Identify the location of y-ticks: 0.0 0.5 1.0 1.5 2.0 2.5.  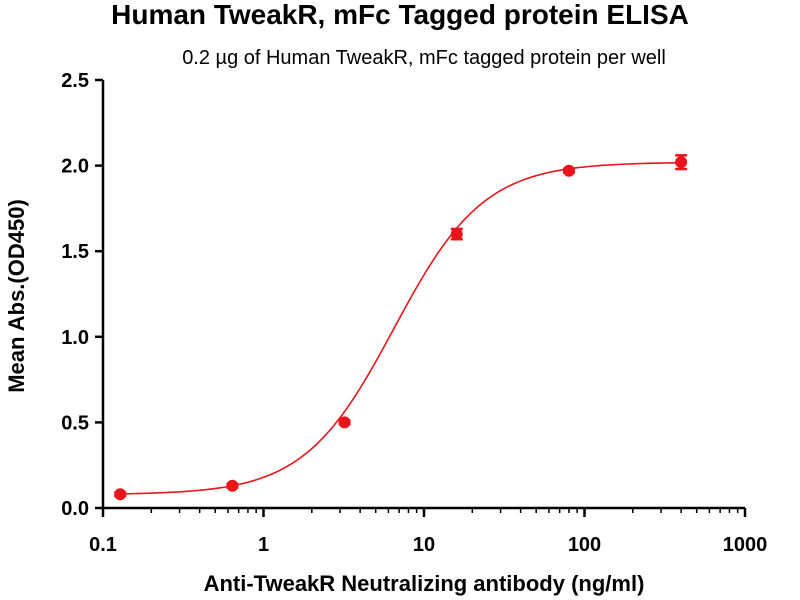
(82, 295).